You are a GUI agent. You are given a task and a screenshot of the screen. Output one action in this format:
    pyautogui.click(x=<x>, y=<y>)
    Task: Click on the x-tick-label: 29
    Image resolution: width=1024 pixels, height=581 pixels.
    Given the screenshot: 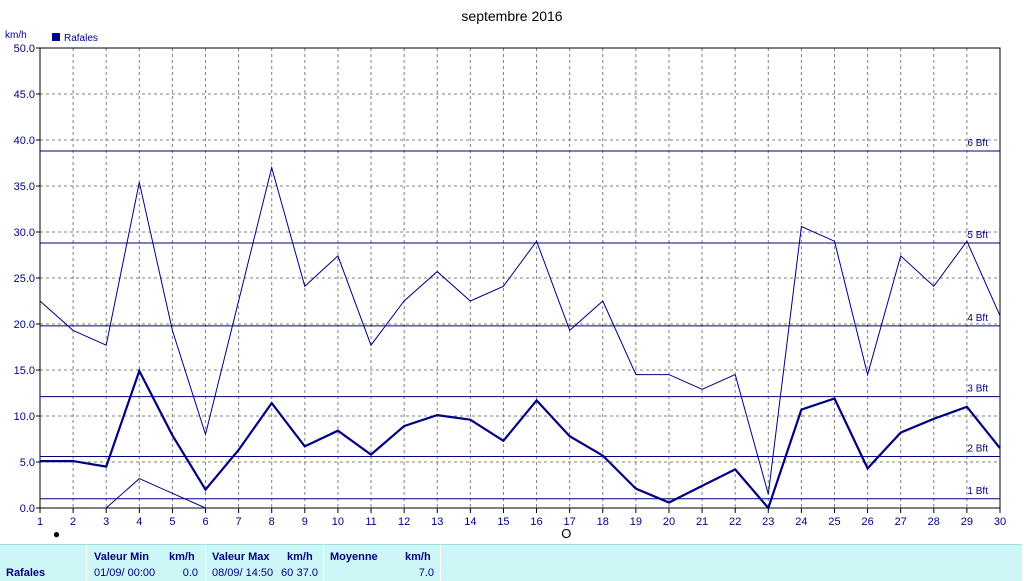 What is the action you would take?
    pyautogui.click(x=967, y=522)
    